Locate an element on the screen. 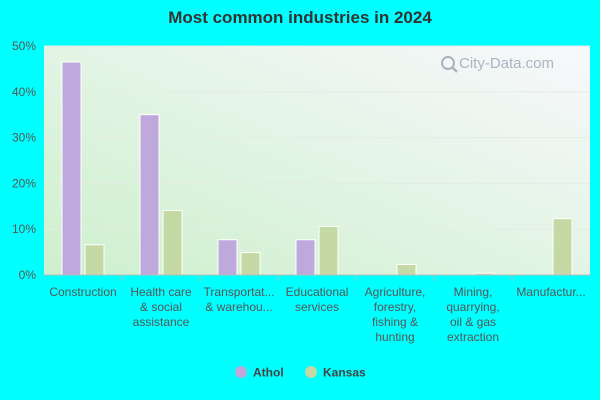 Image resolution: width=600 pixels, height=400 pixels. x-category-label: Construction is located at coordinates (82, 292).